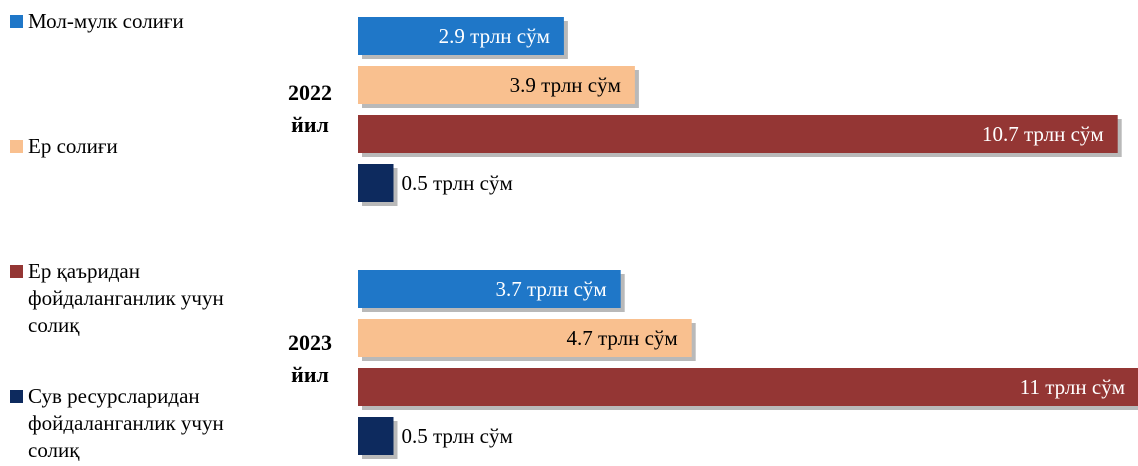 The width and height of the screenshot is (1138, 466). I want to click on data-label-subsoil-tax-1: 11 трлн сўм, so click(1072, 387).